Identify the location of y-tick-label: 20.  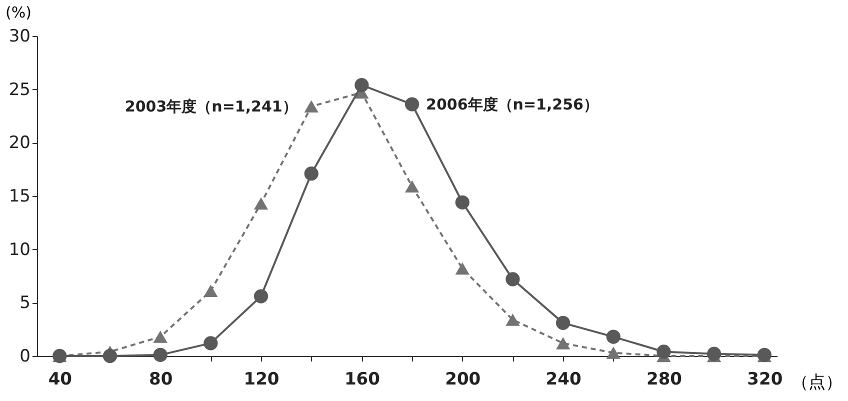
(19, 143).